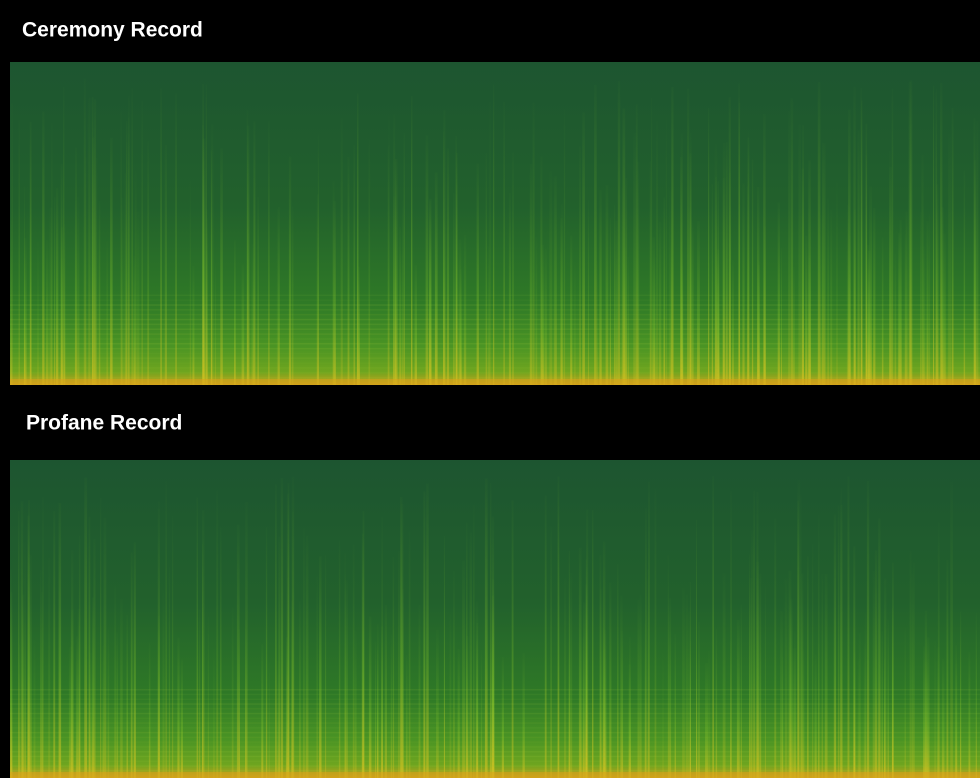 The height and width of the screenshot is (778, 980). Describe the element at coordinates (104, 423) in the screenshot. I see `panel-title: Profane Record` at that location.